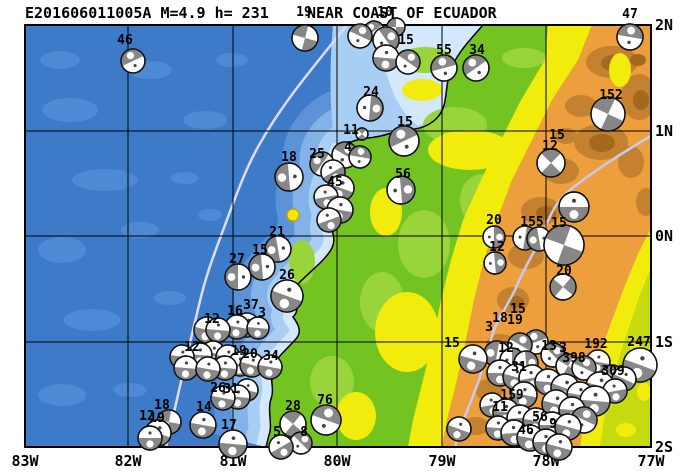 This screenshot has height=475, width=685. What do you see at coordinates (638, 342) in the screenshot?
I see `event-depth-label: 247` at bounding box center [638, 342].